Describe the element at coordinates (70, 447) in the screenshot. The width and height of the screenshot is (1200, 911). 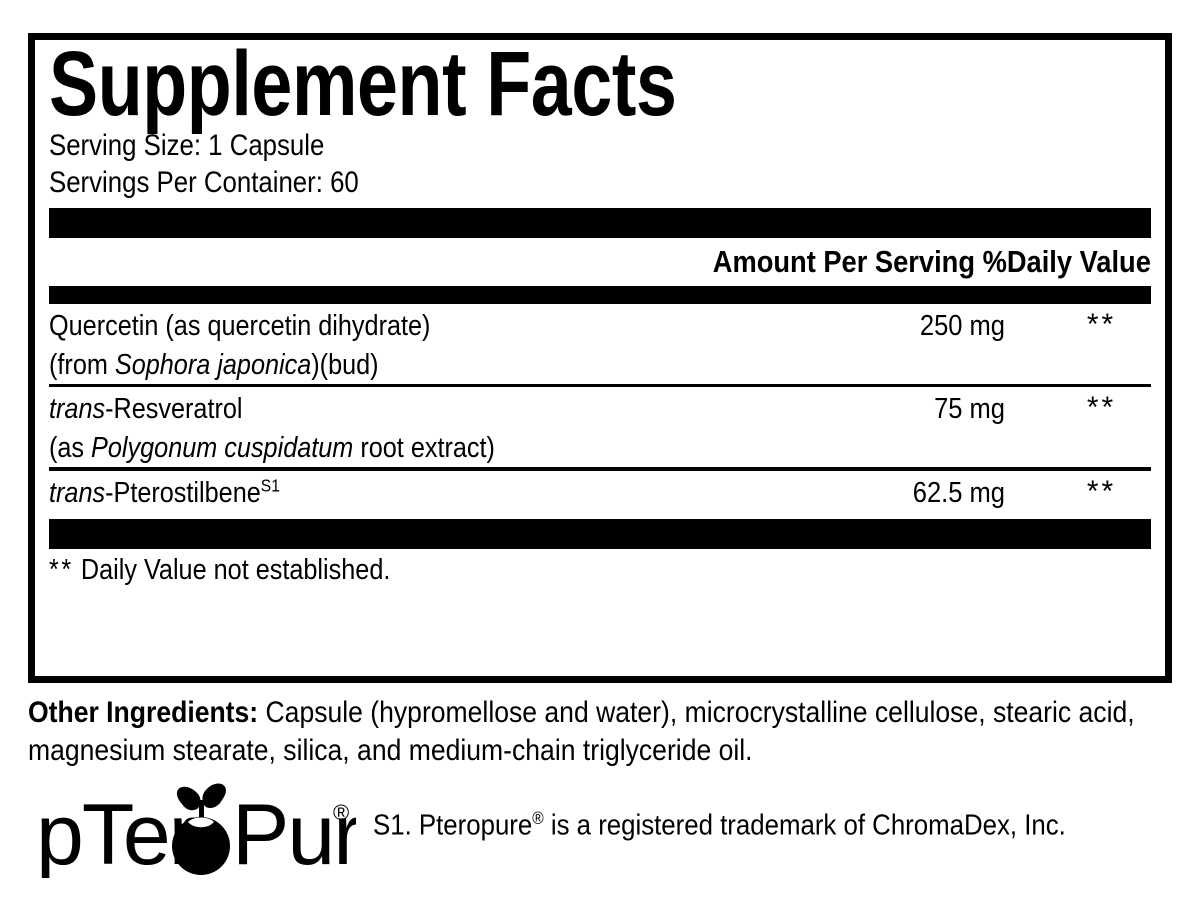
I see `source-prefix: (as` at that location.